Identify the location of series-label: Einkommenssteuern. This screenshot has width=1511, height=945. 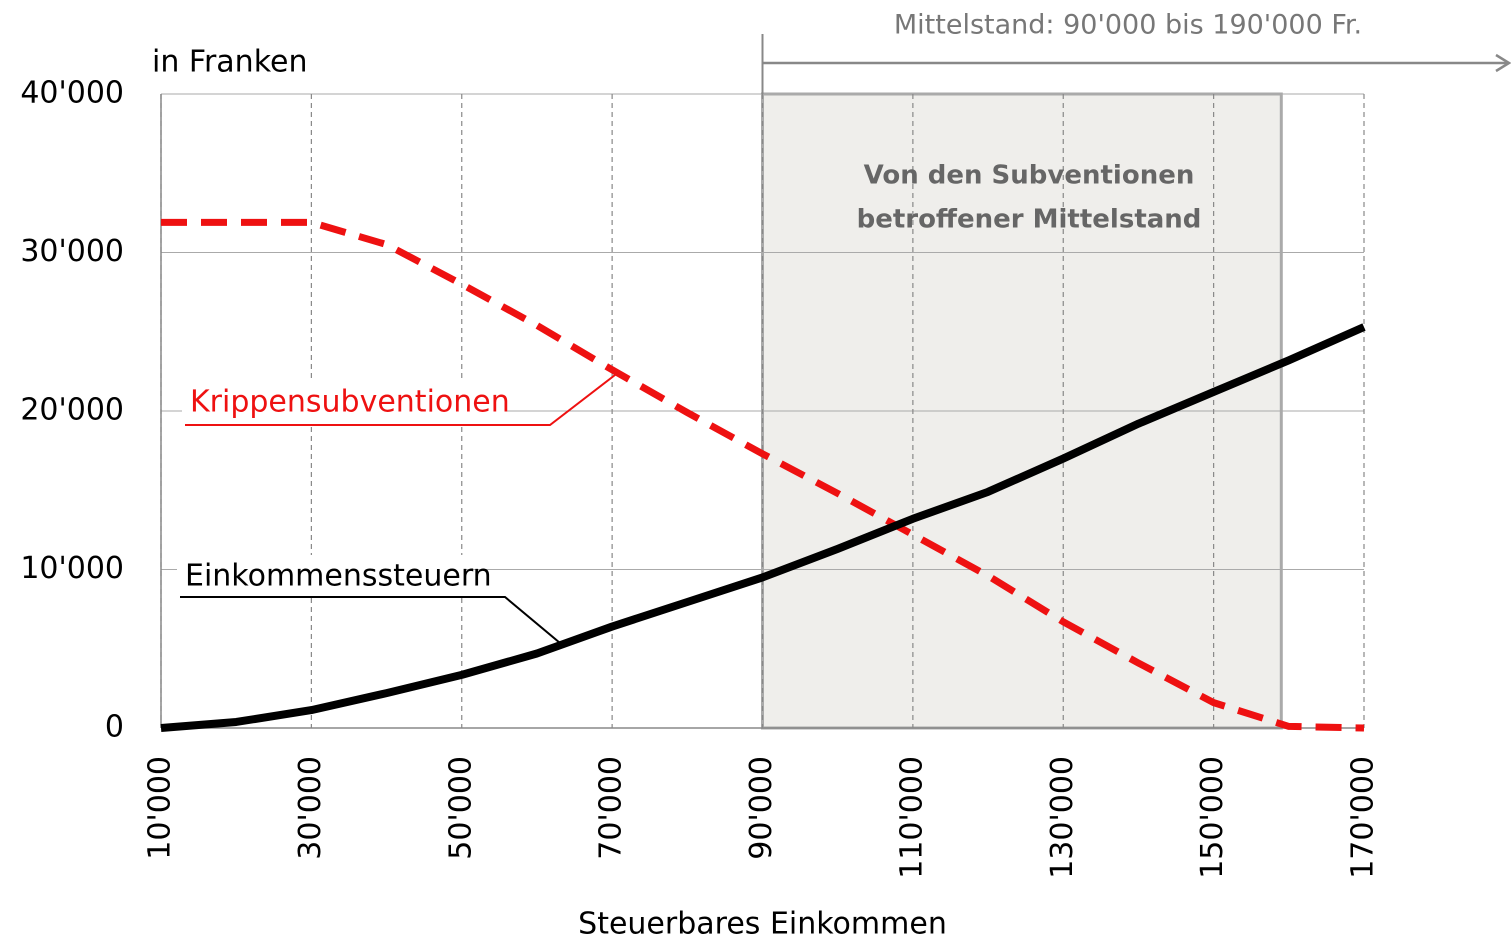
(338, 576).